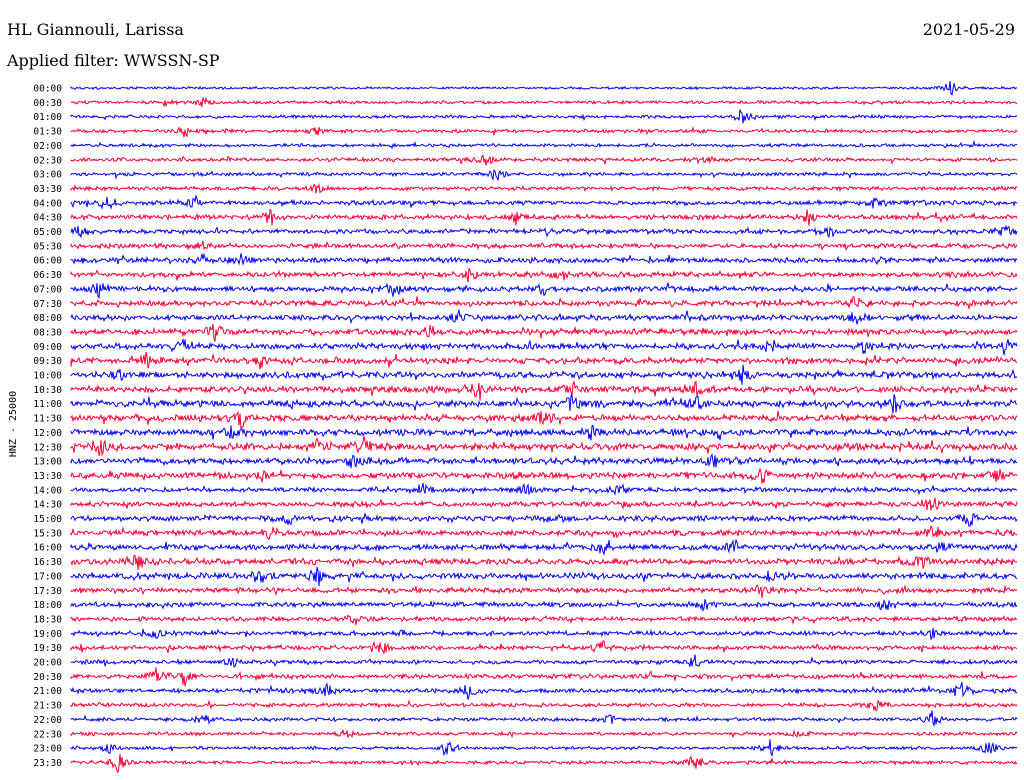 This screenshot has width=1024, height=780. Describe the element at coordinates (47, 749) in the screenshot. I see `row-time-label: 23:00` at that location.